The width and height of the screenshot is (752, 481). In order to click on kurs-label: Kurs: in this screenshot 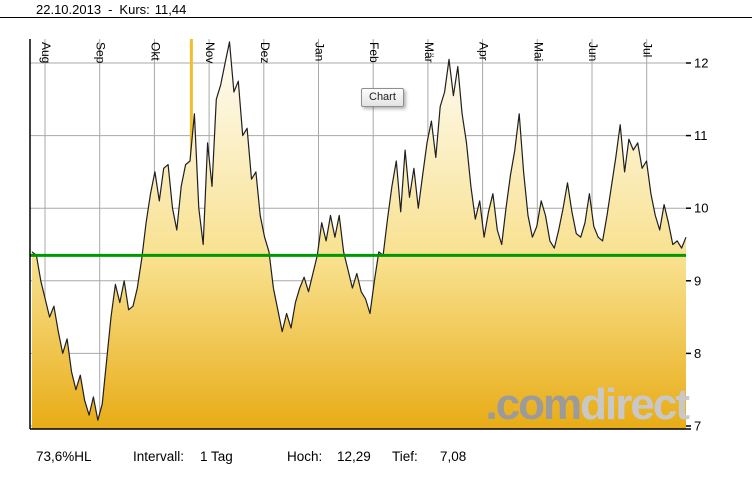, I will do `click(134, 9)`.